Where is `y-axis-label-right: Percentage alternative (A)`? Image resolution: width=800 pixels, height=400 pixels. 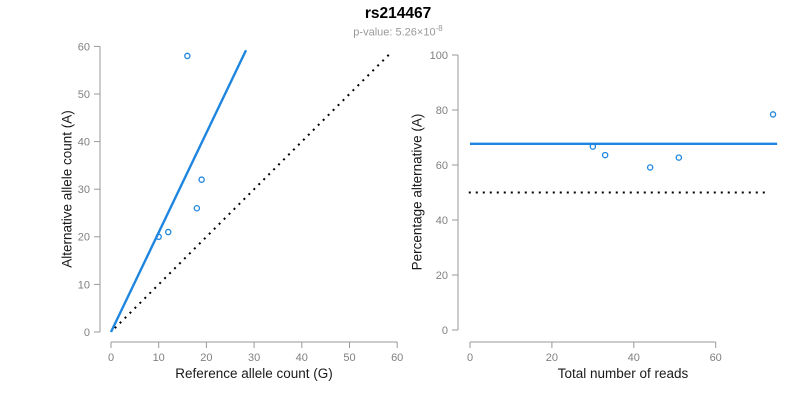
y-axis-label-right: Percentage alternative (A) is located at coordinates (417, 192).